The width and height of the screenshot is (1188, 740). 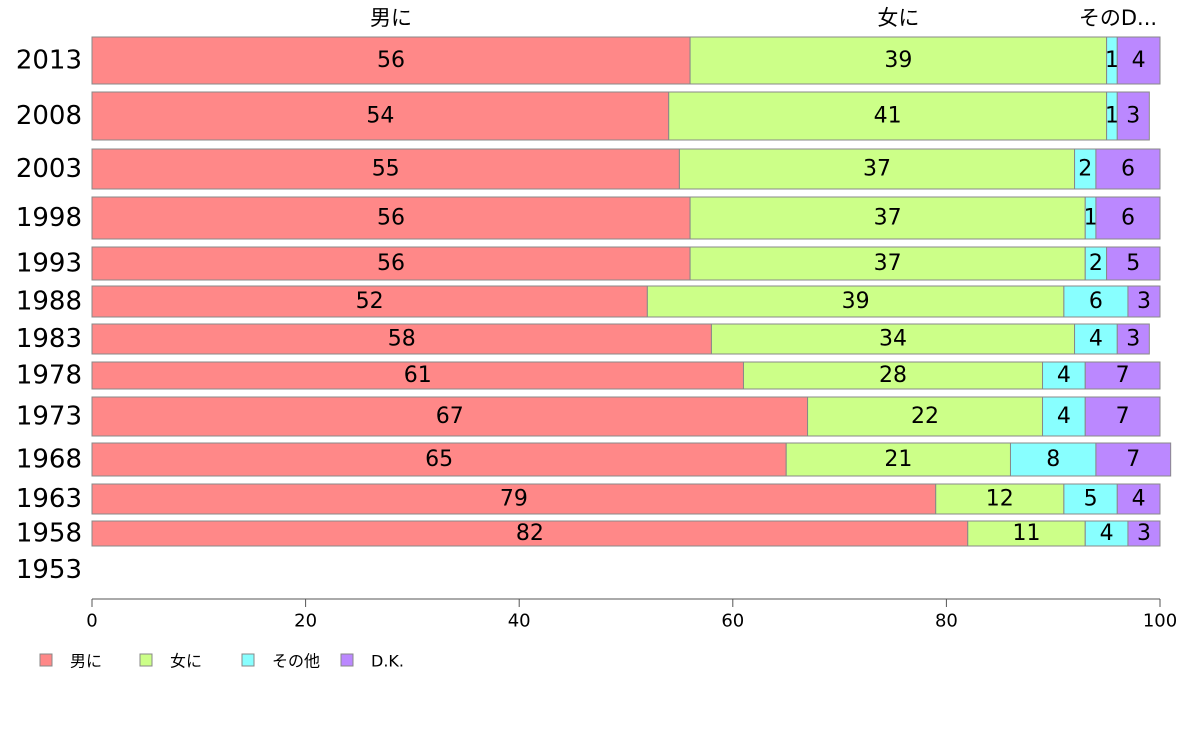 I want to click on data-label-1988-3: 3, so click(x=1144, y=301).